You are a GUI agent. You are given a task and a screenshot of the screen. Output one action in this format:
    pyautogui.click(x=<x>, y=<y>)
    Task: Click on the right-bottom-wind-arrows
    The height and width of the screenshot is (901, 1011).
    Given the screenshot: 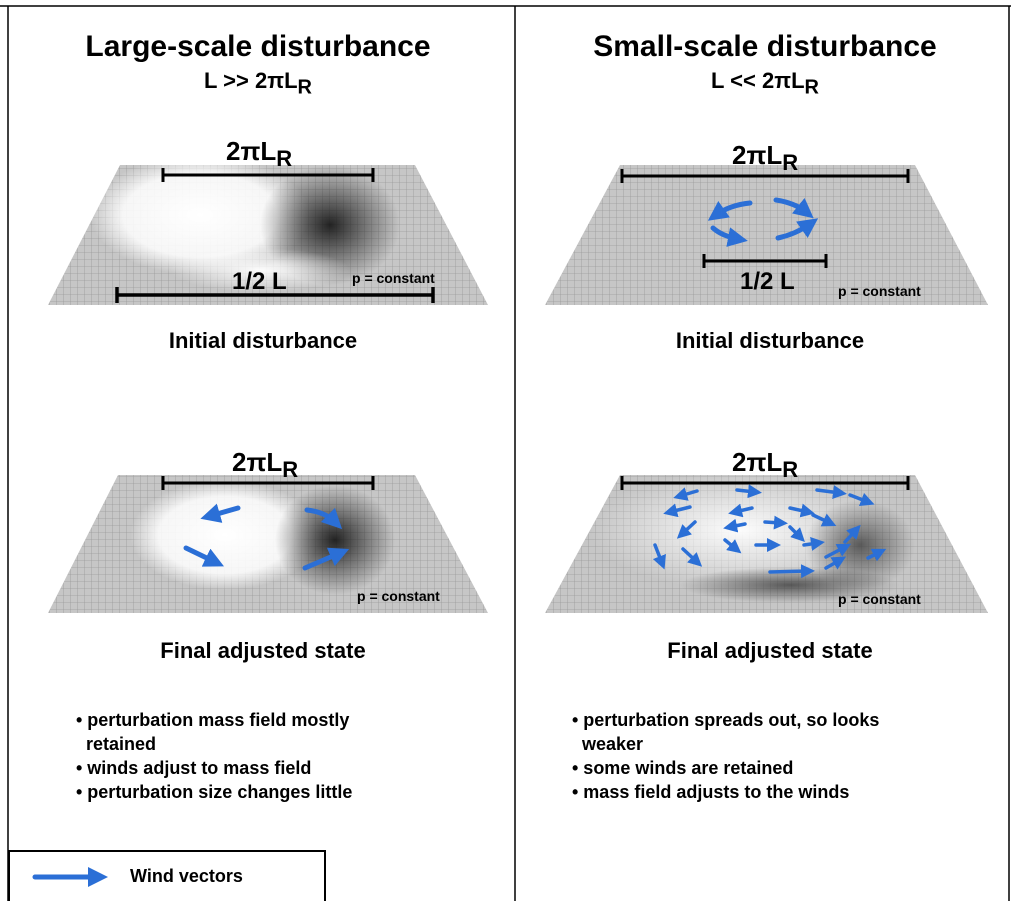 What is the action you would take?
    pyautogui.click(x=769, y=531)
    